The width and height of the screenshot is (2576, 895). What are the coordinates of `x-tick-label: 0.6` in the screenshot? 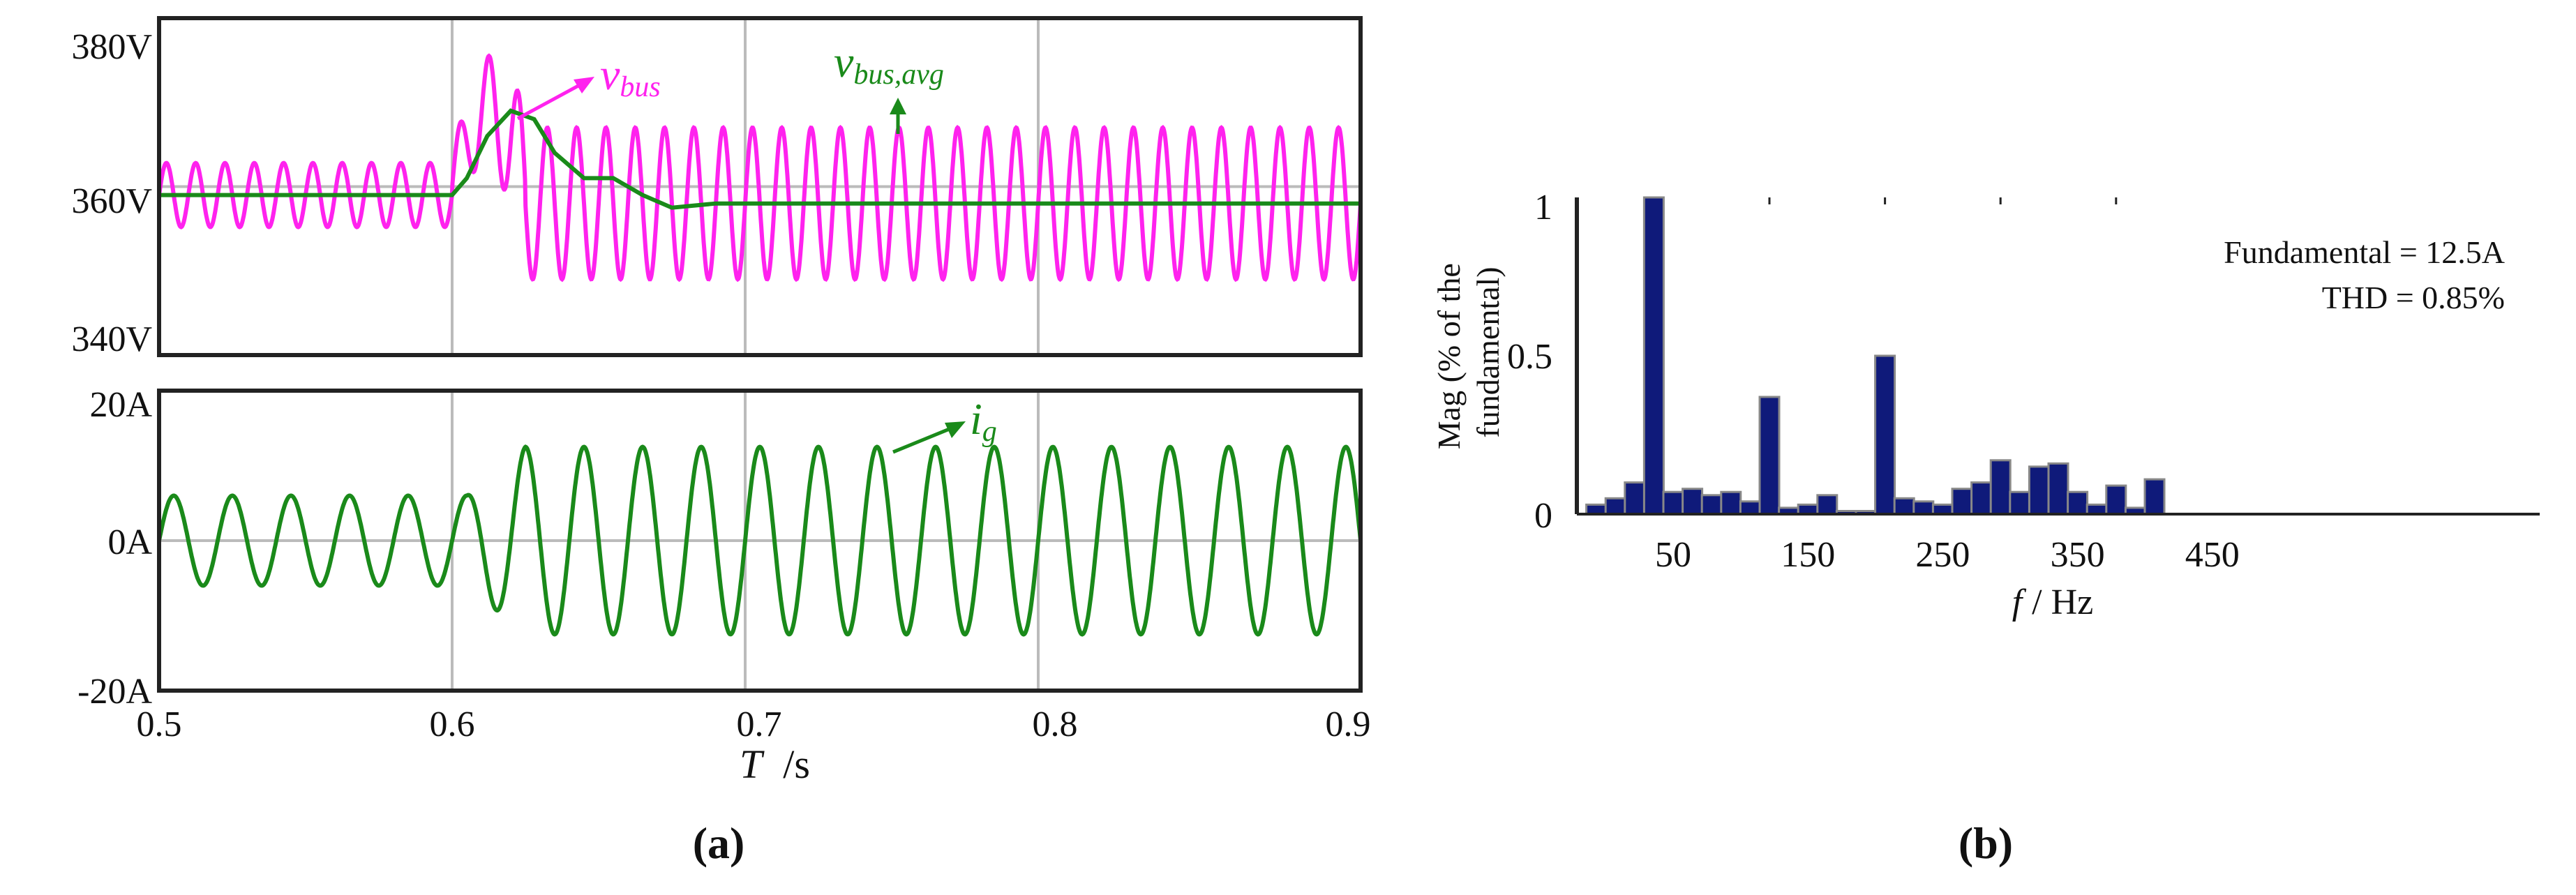 It's located at (452, 724).